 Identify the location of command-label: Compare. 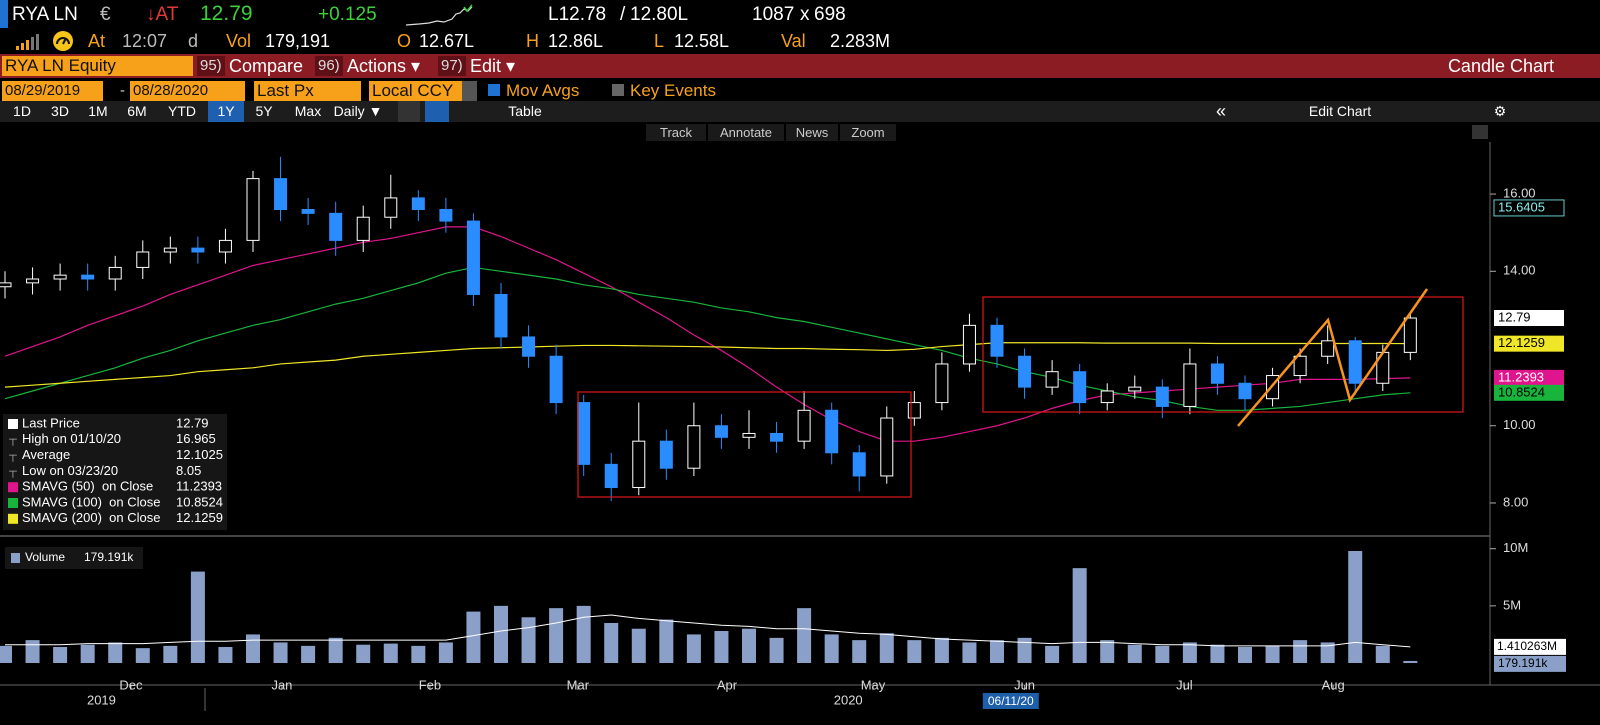
(266, 66).